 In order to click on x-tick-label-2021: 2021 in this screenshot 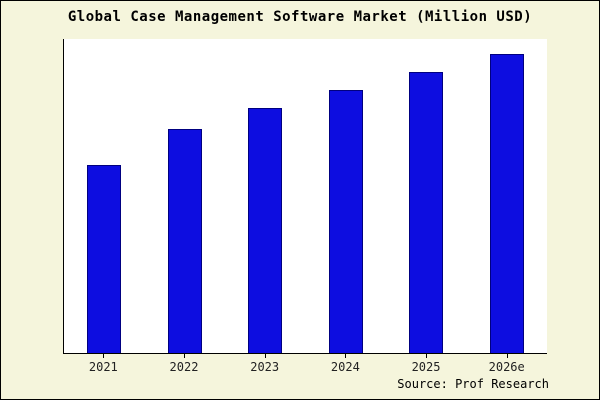, I will do `click(103, 364)`.